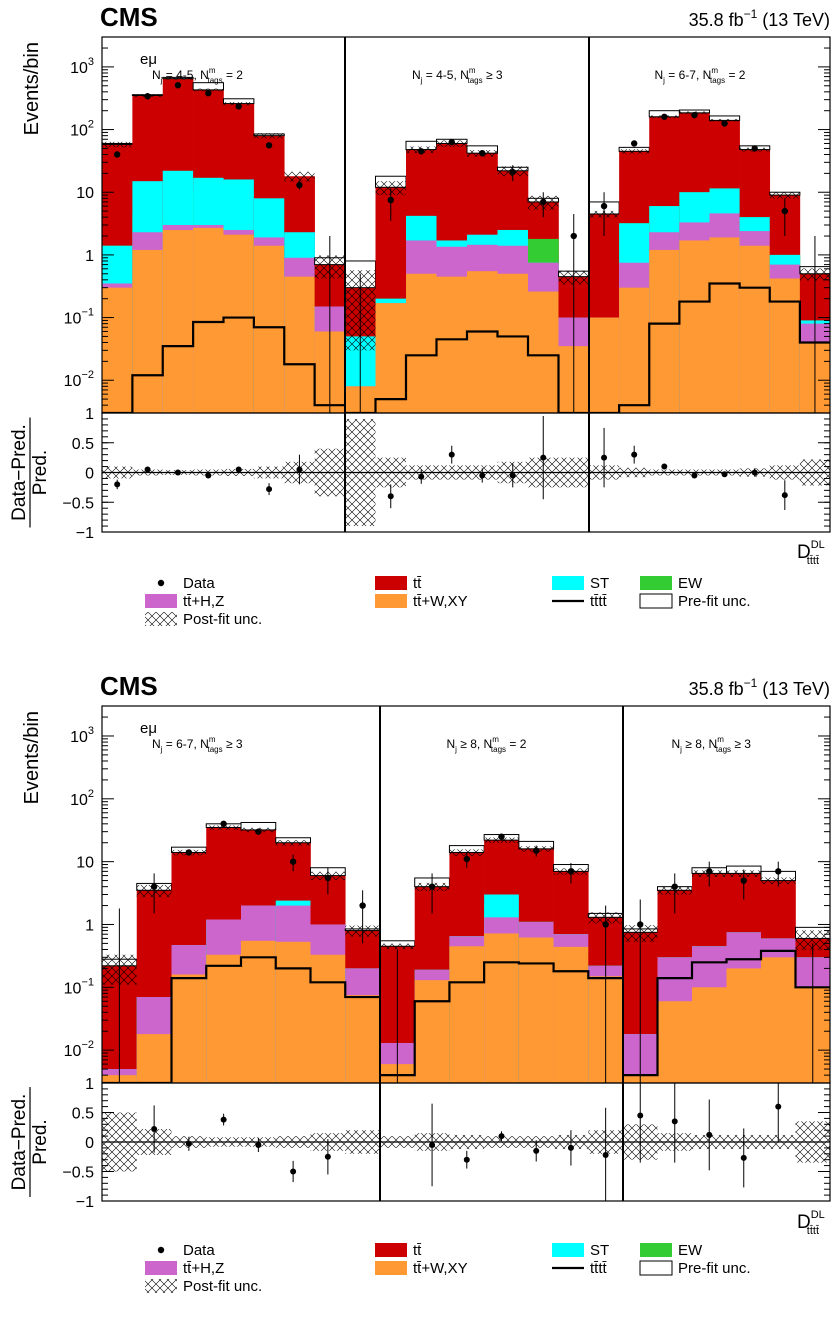 The height and width of the screenshot is (1318, 835). I want to click on legend-label-ttWXY: tt̄+W,XY, so click(440, 601).